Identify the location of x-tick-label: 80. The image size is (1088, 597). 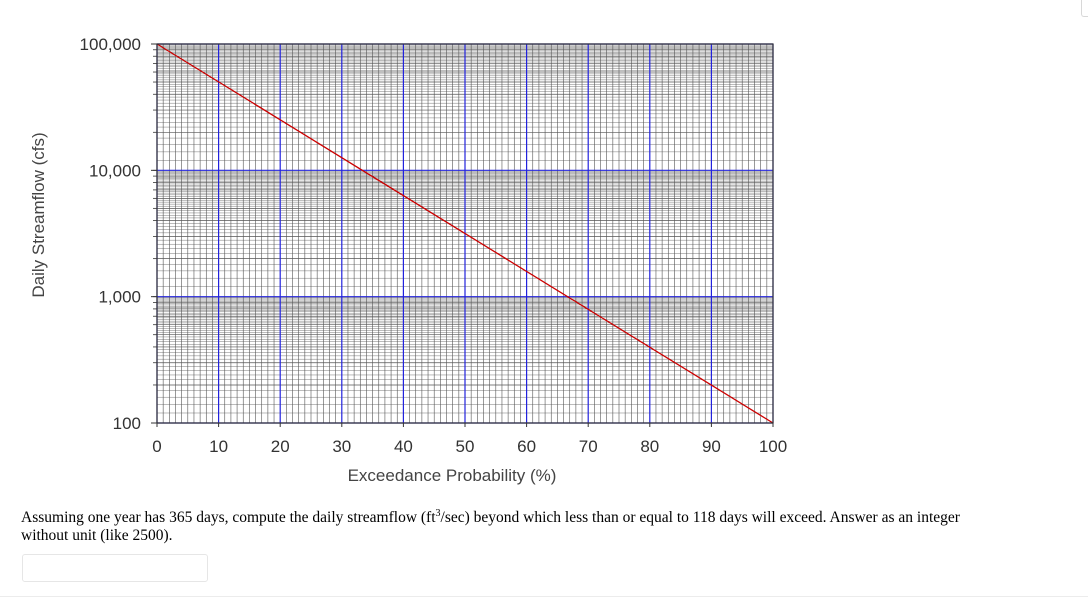
(649, 446).